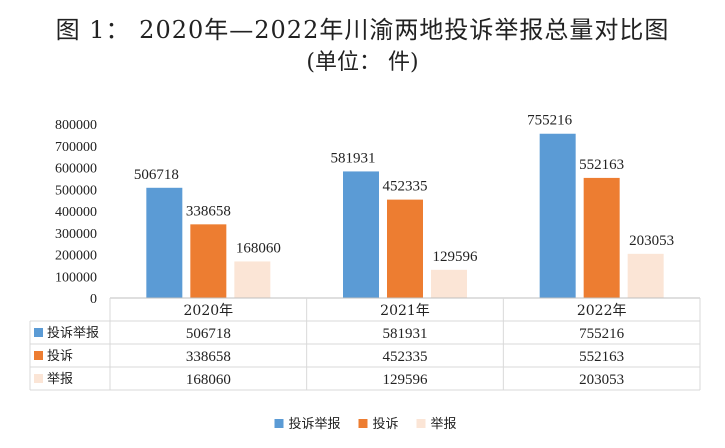 The height and width of the screenshot is (448, 725). What do you see at coordinates (208, 211) in the screenshot?
I see `data-label: 338658` at bounding box center [208, 211].